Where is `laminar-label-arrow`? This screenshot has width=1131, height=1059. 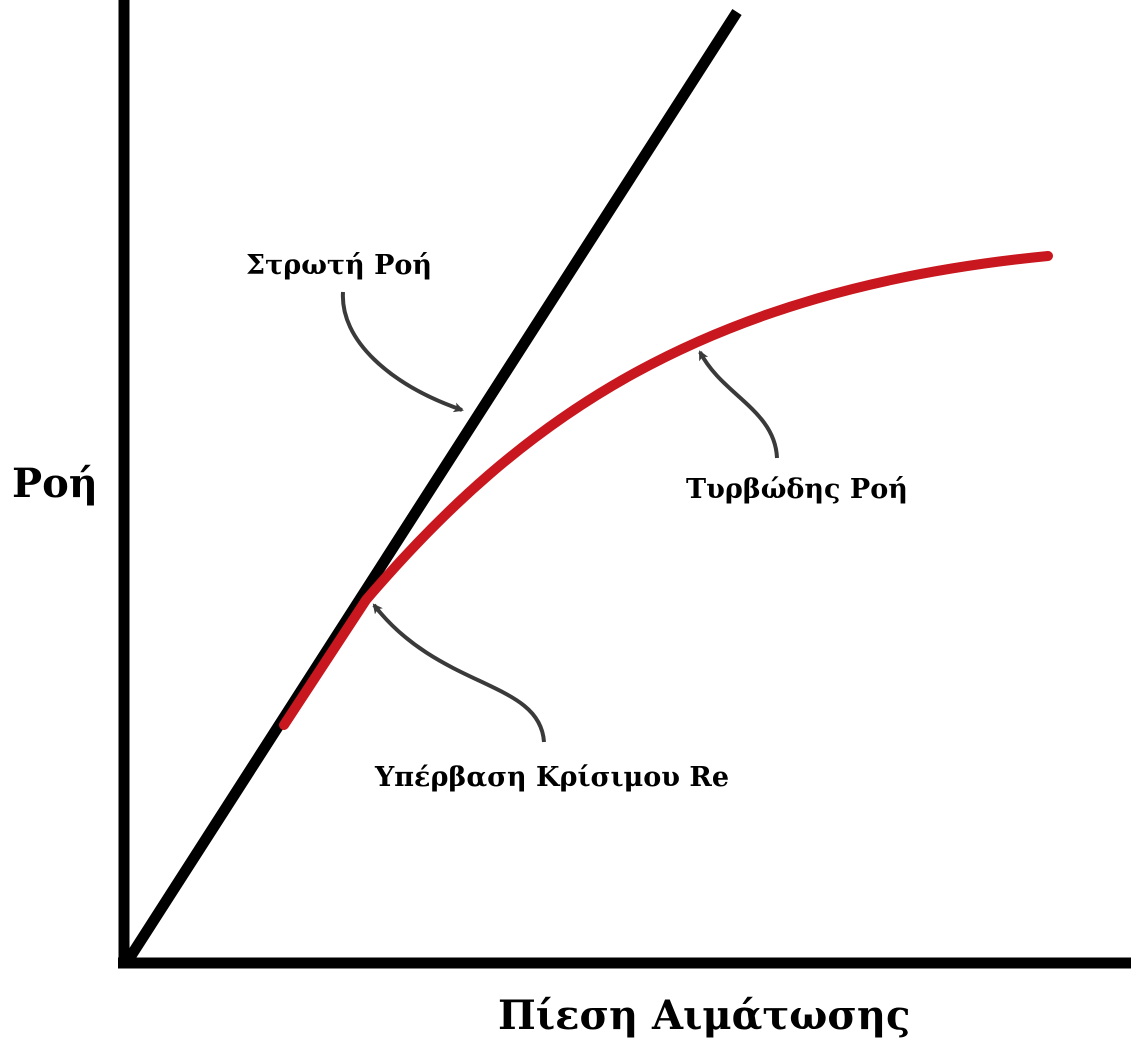
laminar-label-arrow is located at coordinates (402, 351).